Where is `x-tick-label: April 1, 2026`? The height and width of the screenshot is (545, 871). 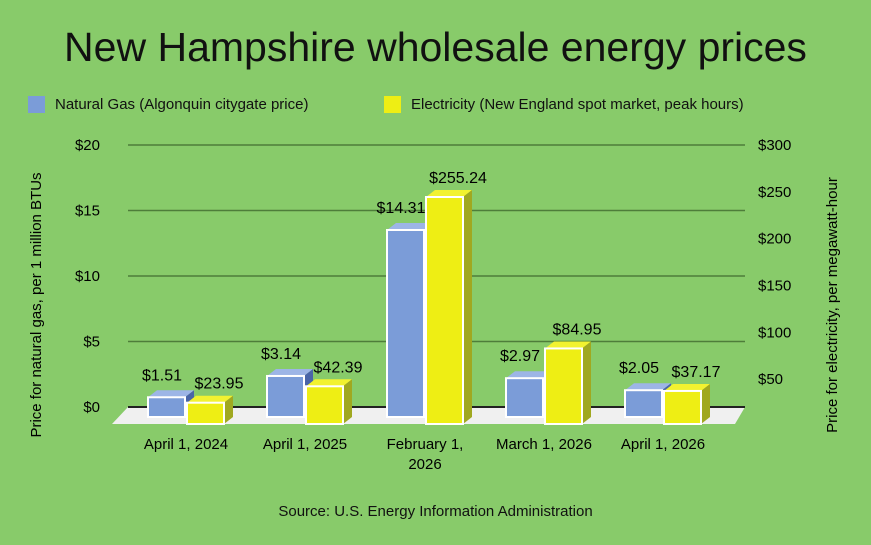
x-tick-label: April 1, 2026 is located at coordinates (663, 444).